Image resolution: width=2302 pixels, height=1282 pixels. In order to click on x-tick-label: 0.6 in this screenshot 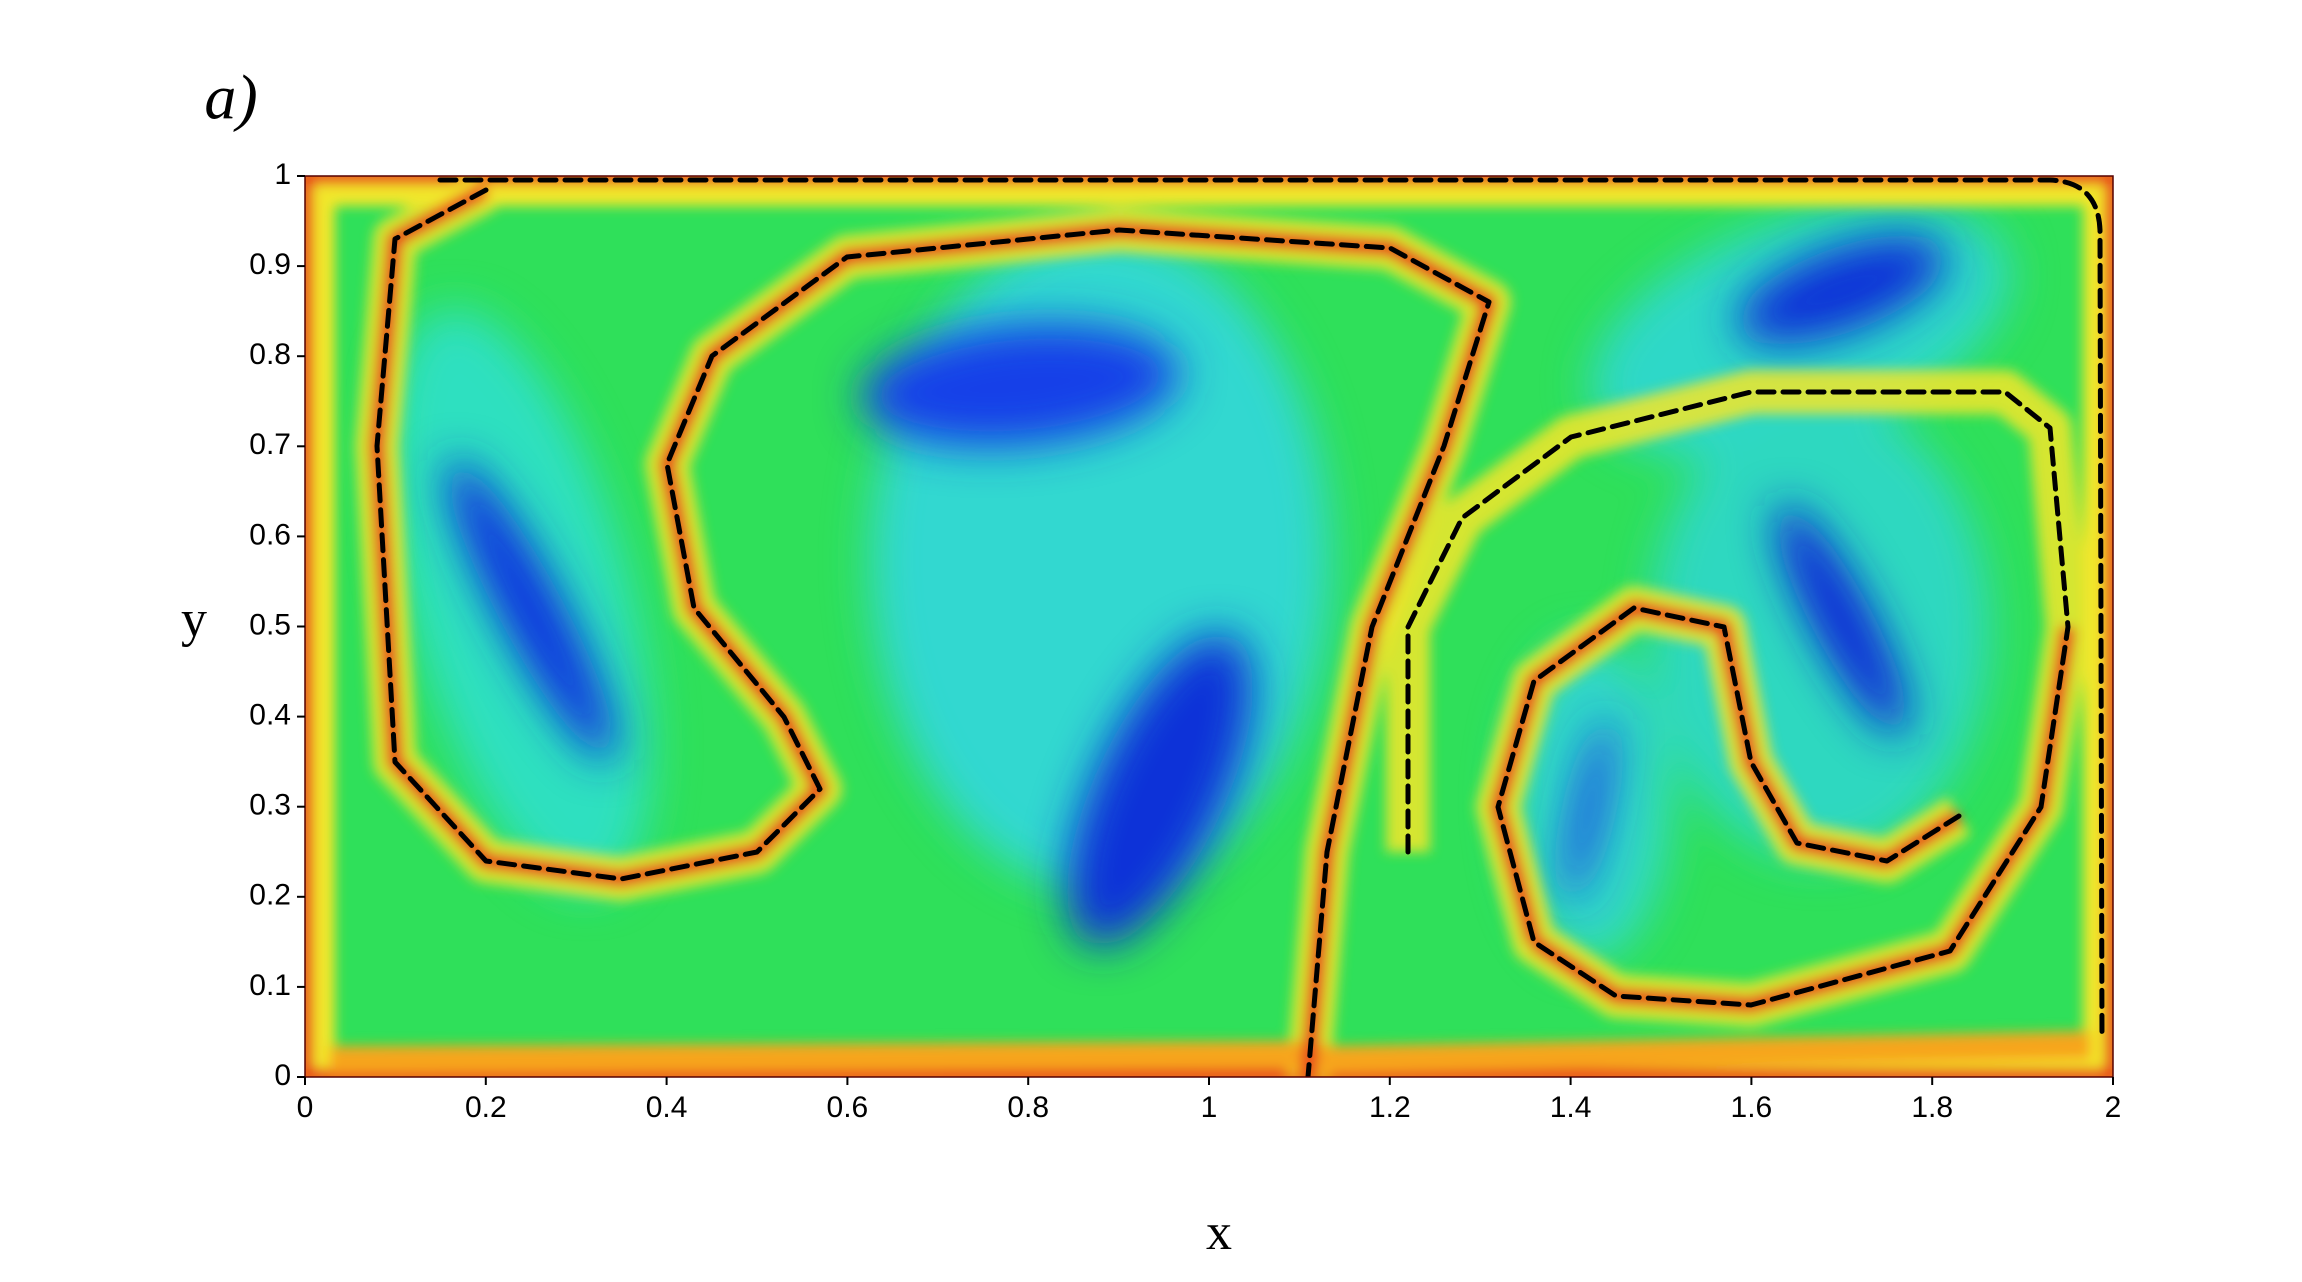, I will do `click(848, 1107)`.